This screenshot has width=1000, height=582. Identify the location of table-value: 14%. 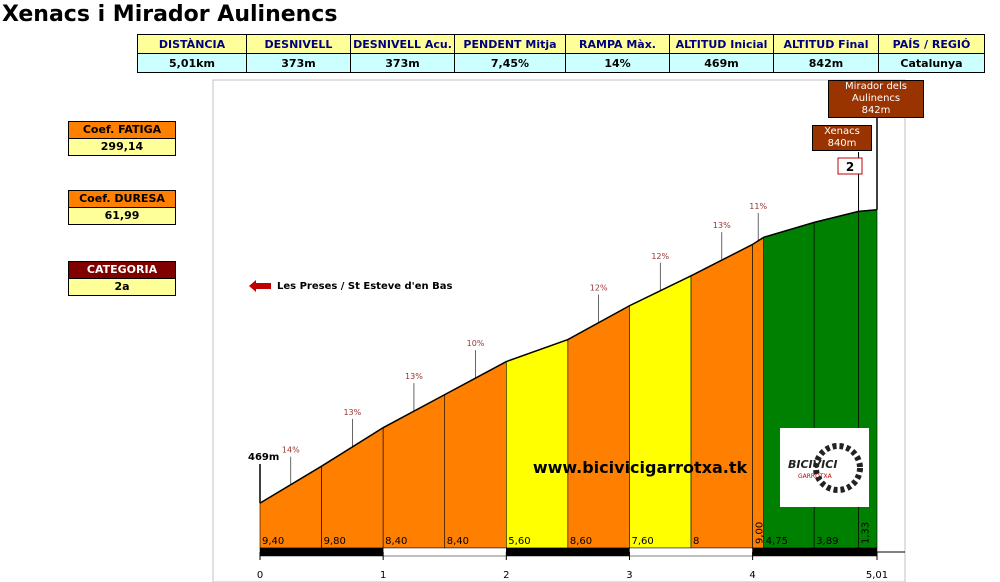
(617, 63).